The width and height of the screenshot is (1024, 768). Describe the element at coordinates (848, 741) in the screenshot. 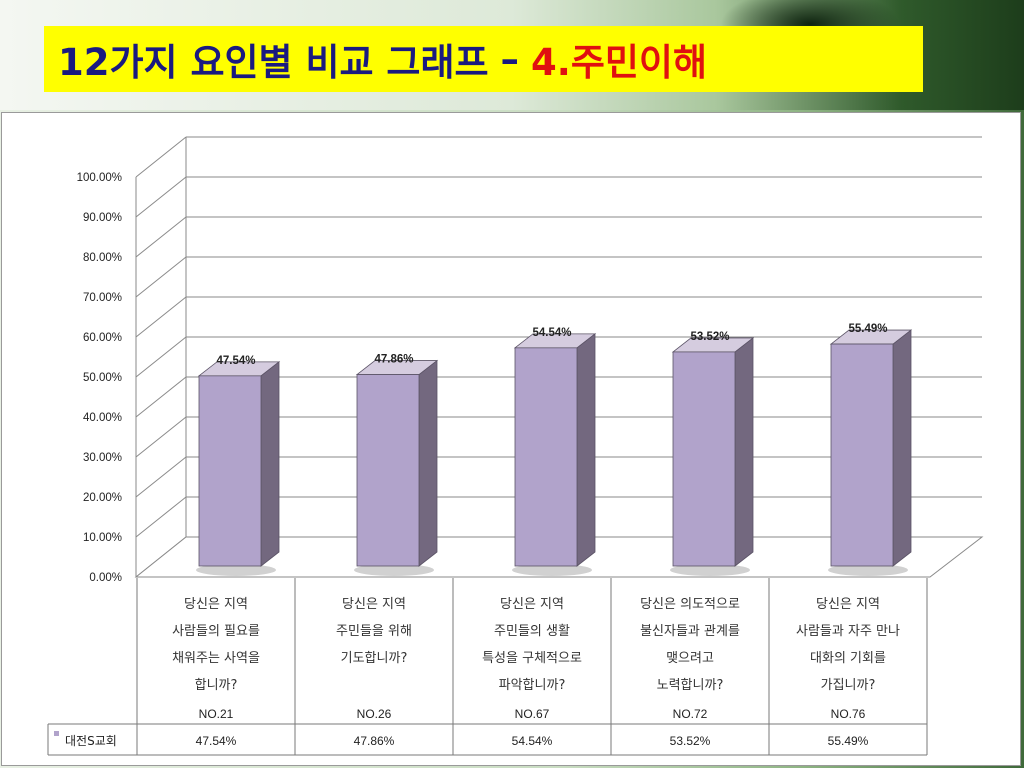

I see `table-value-cell: 55.49%` at that location.